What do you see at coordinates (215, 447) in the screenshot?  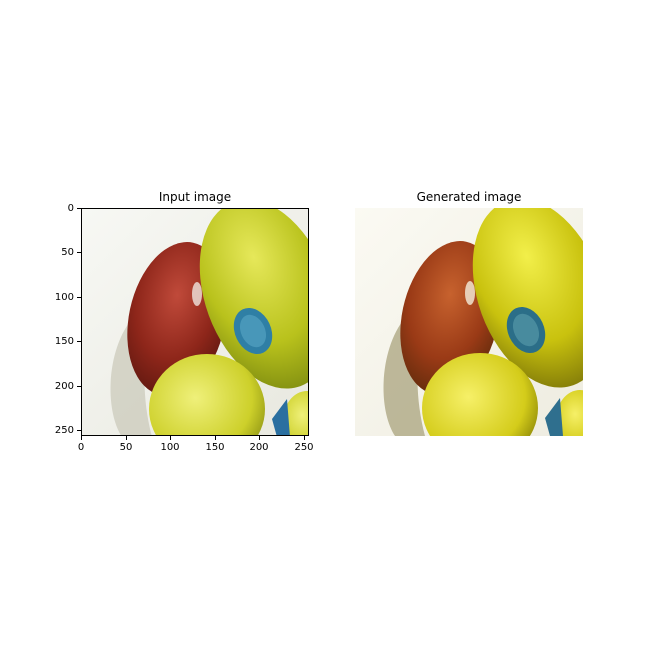 I see `x-tick-label: 150` at bounding box center [215, 447].